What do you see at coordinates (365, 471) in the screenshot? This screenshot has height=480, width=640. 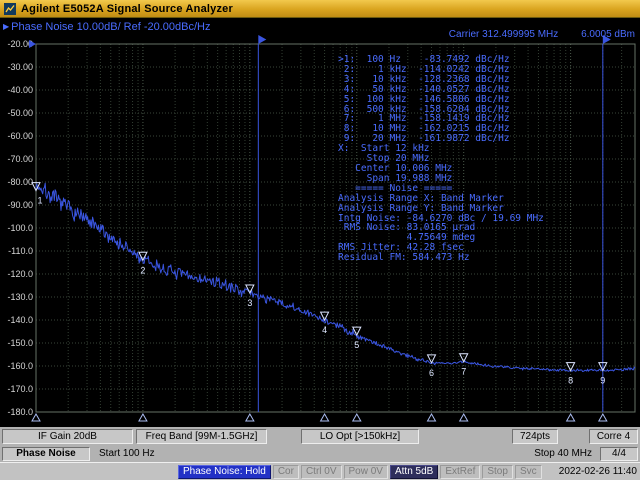 I see `power-voltage-indicator: Pow 0V` at bounding box center [365, 471].